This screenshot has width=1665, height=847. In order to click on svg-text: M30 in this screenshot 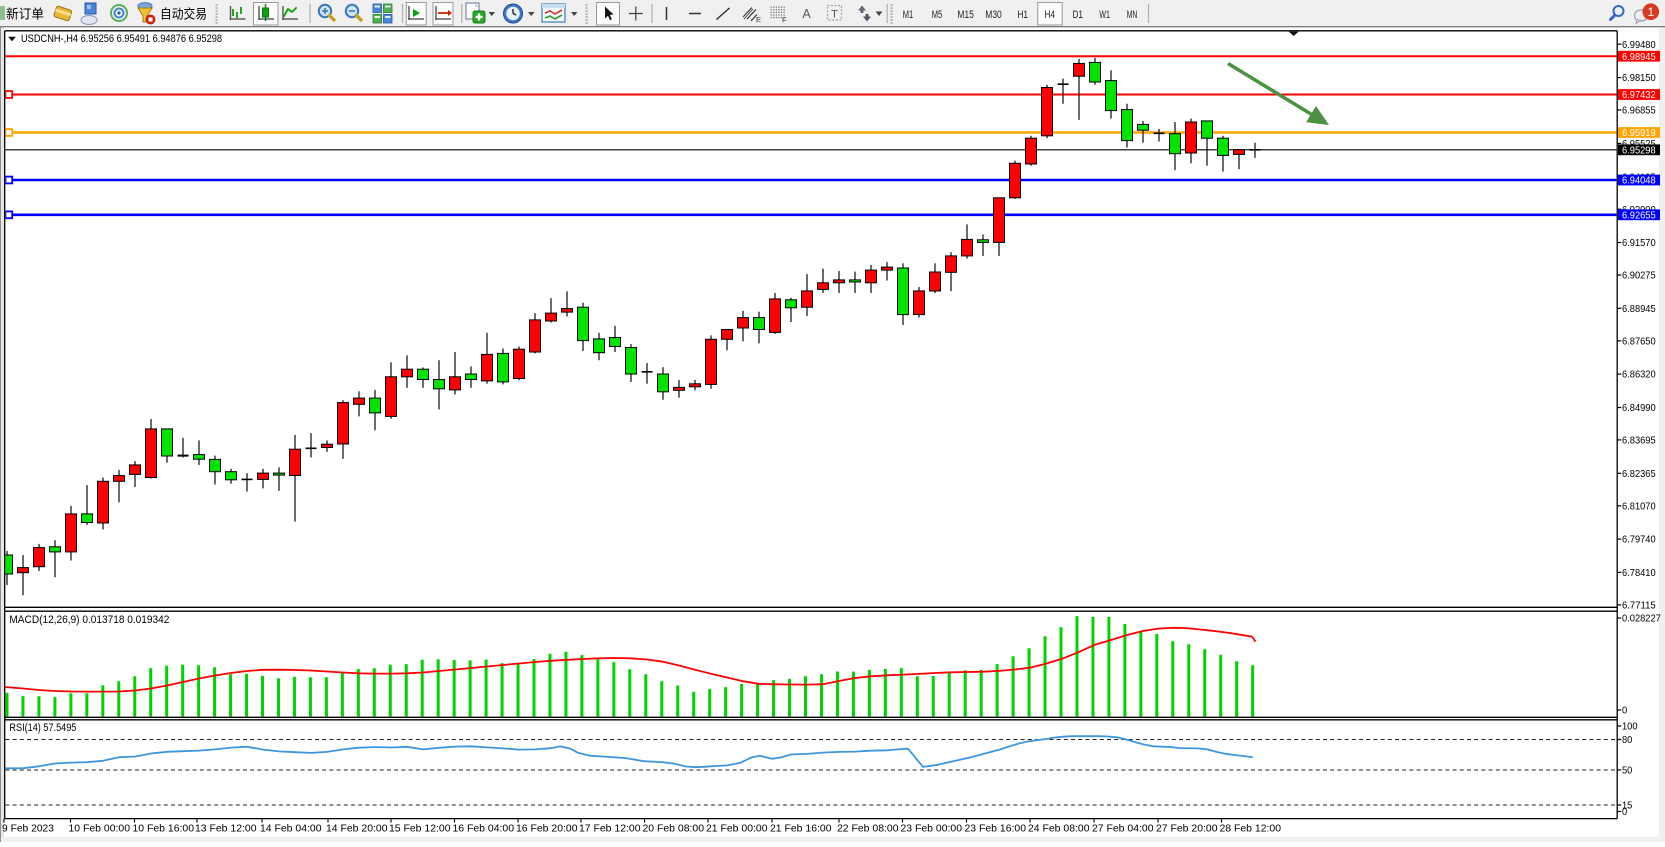, I will do `click(993, 15)`.